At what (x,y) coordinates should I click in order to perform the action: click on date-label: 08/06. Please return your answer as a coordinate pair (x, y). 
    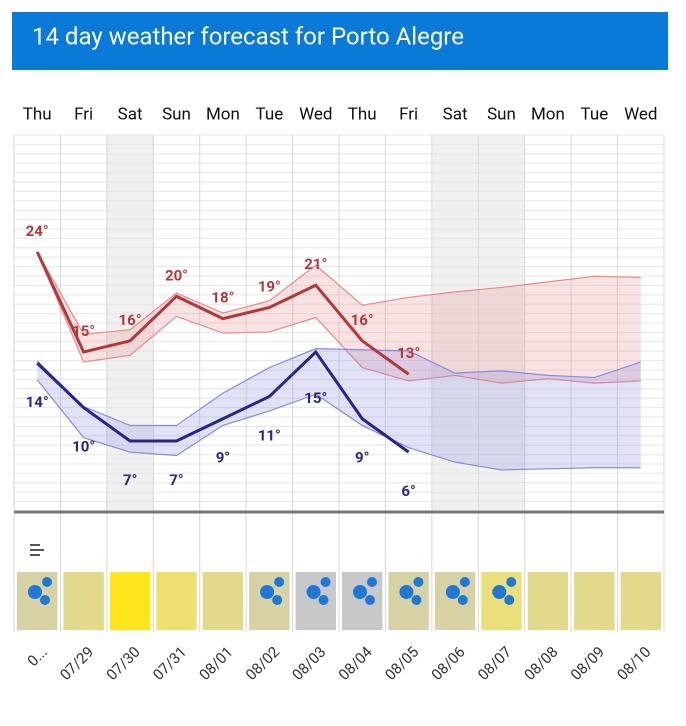
    Looking at the image, I should click on (448, 663).